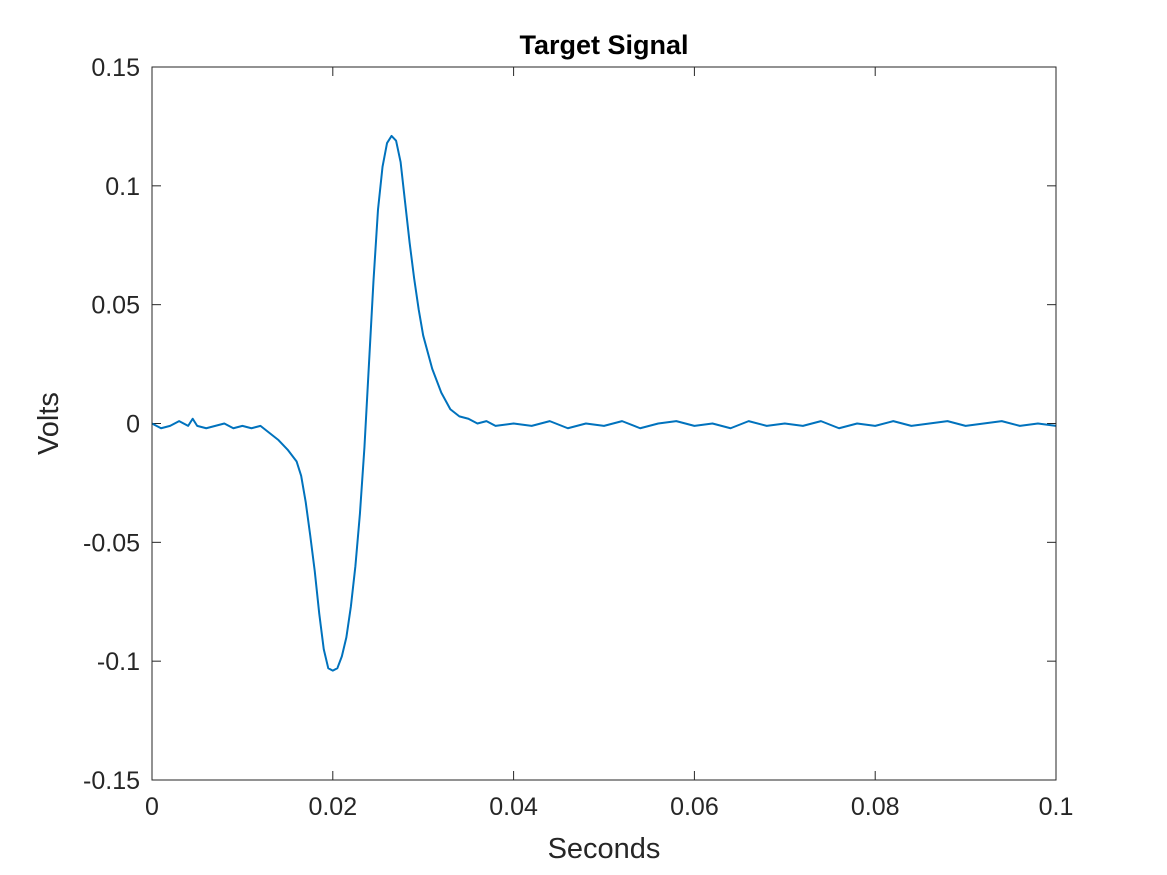 This screenshot has height=875, width=1167. What do you see at coordinates (513, 807) in the screenshot?
I see `x-tick-label: 0.04` at bounding box center [513, 807].